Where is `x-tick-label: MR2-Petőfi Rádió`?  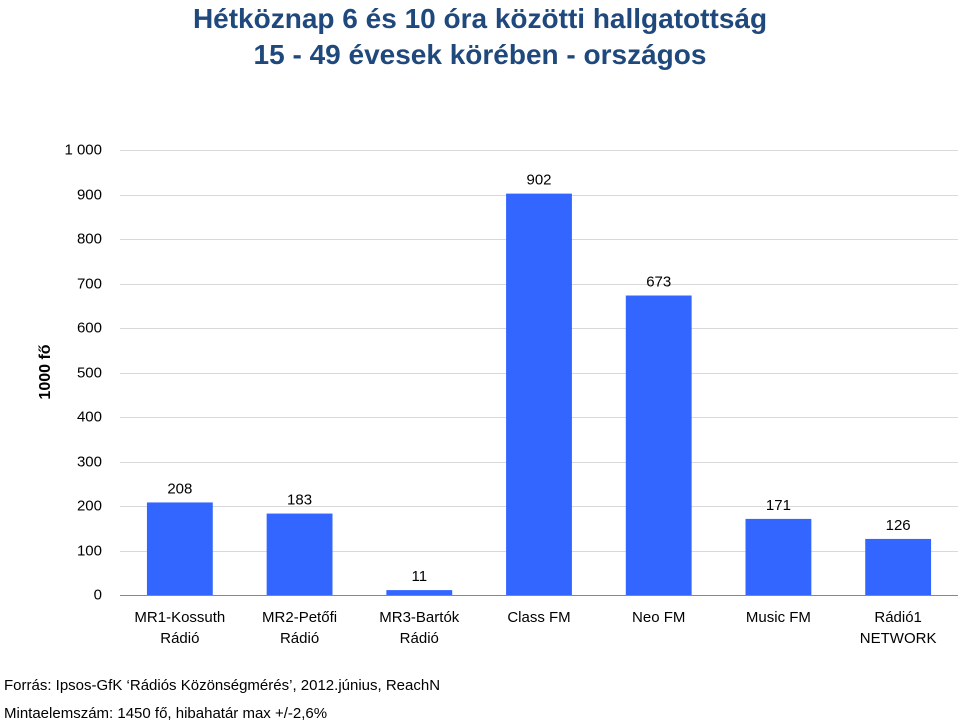
x-tick-label: MR2-Petőfi Rádió is located at coordinates (299, 628).